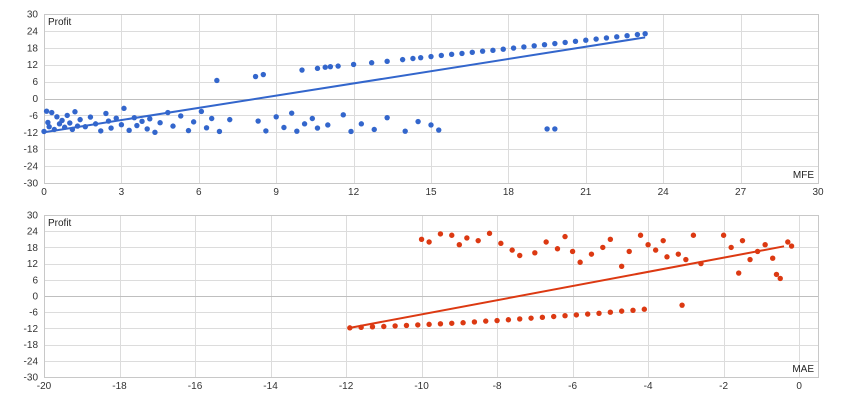  Describe the element at coordinates (803, 175) in the screenshot. I see `x-axis-label: MFE` at that location.